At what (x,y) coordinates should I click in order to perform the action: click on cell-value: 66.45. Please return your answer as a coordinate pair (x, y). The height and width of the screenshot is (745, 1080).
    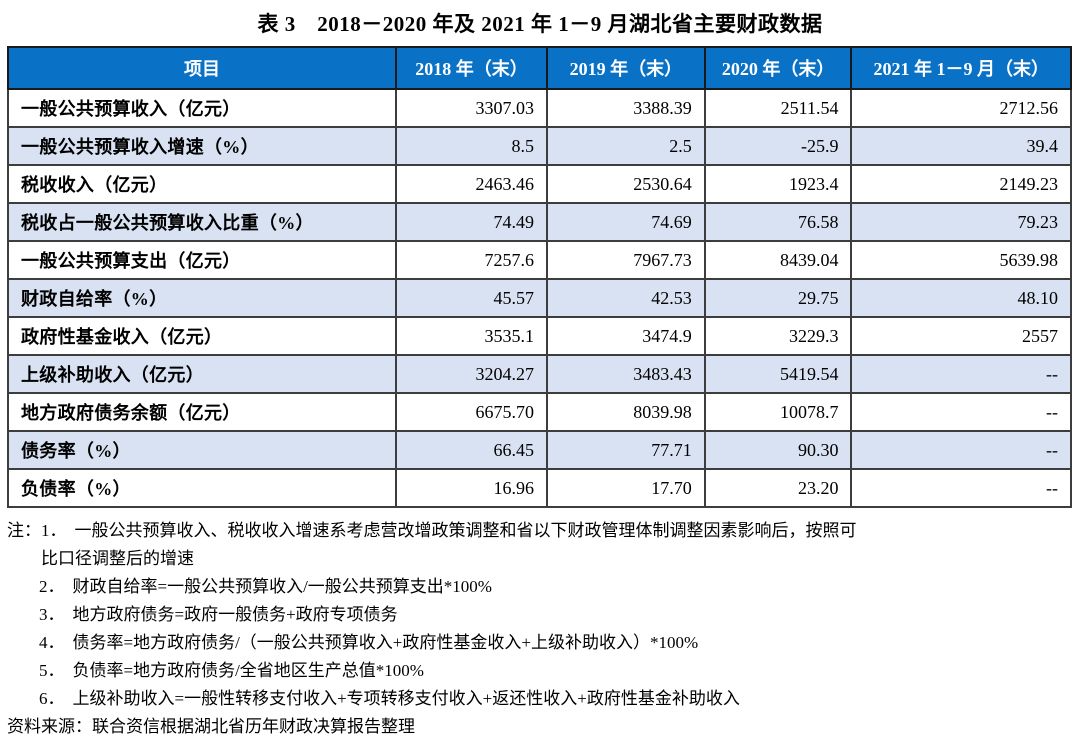
    Looking at the image, I should click on (471, 450).